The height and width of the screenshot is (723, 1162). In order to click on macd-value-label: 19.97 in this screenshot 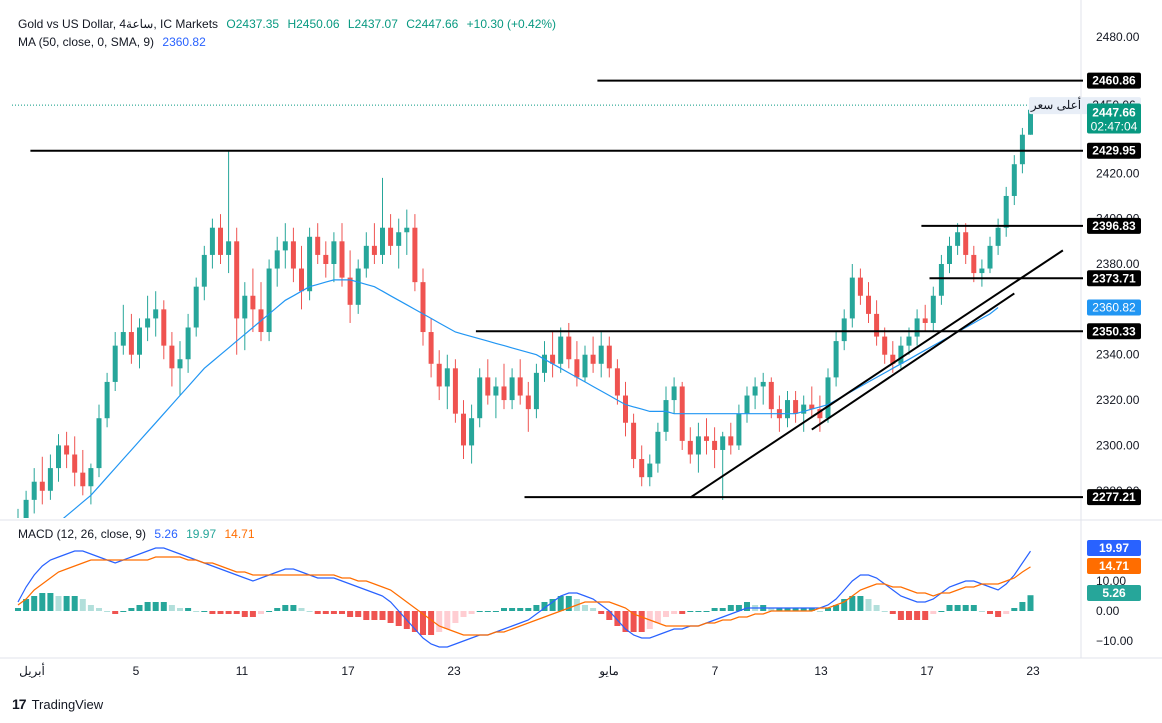, I will do `click(1114, 548)`.